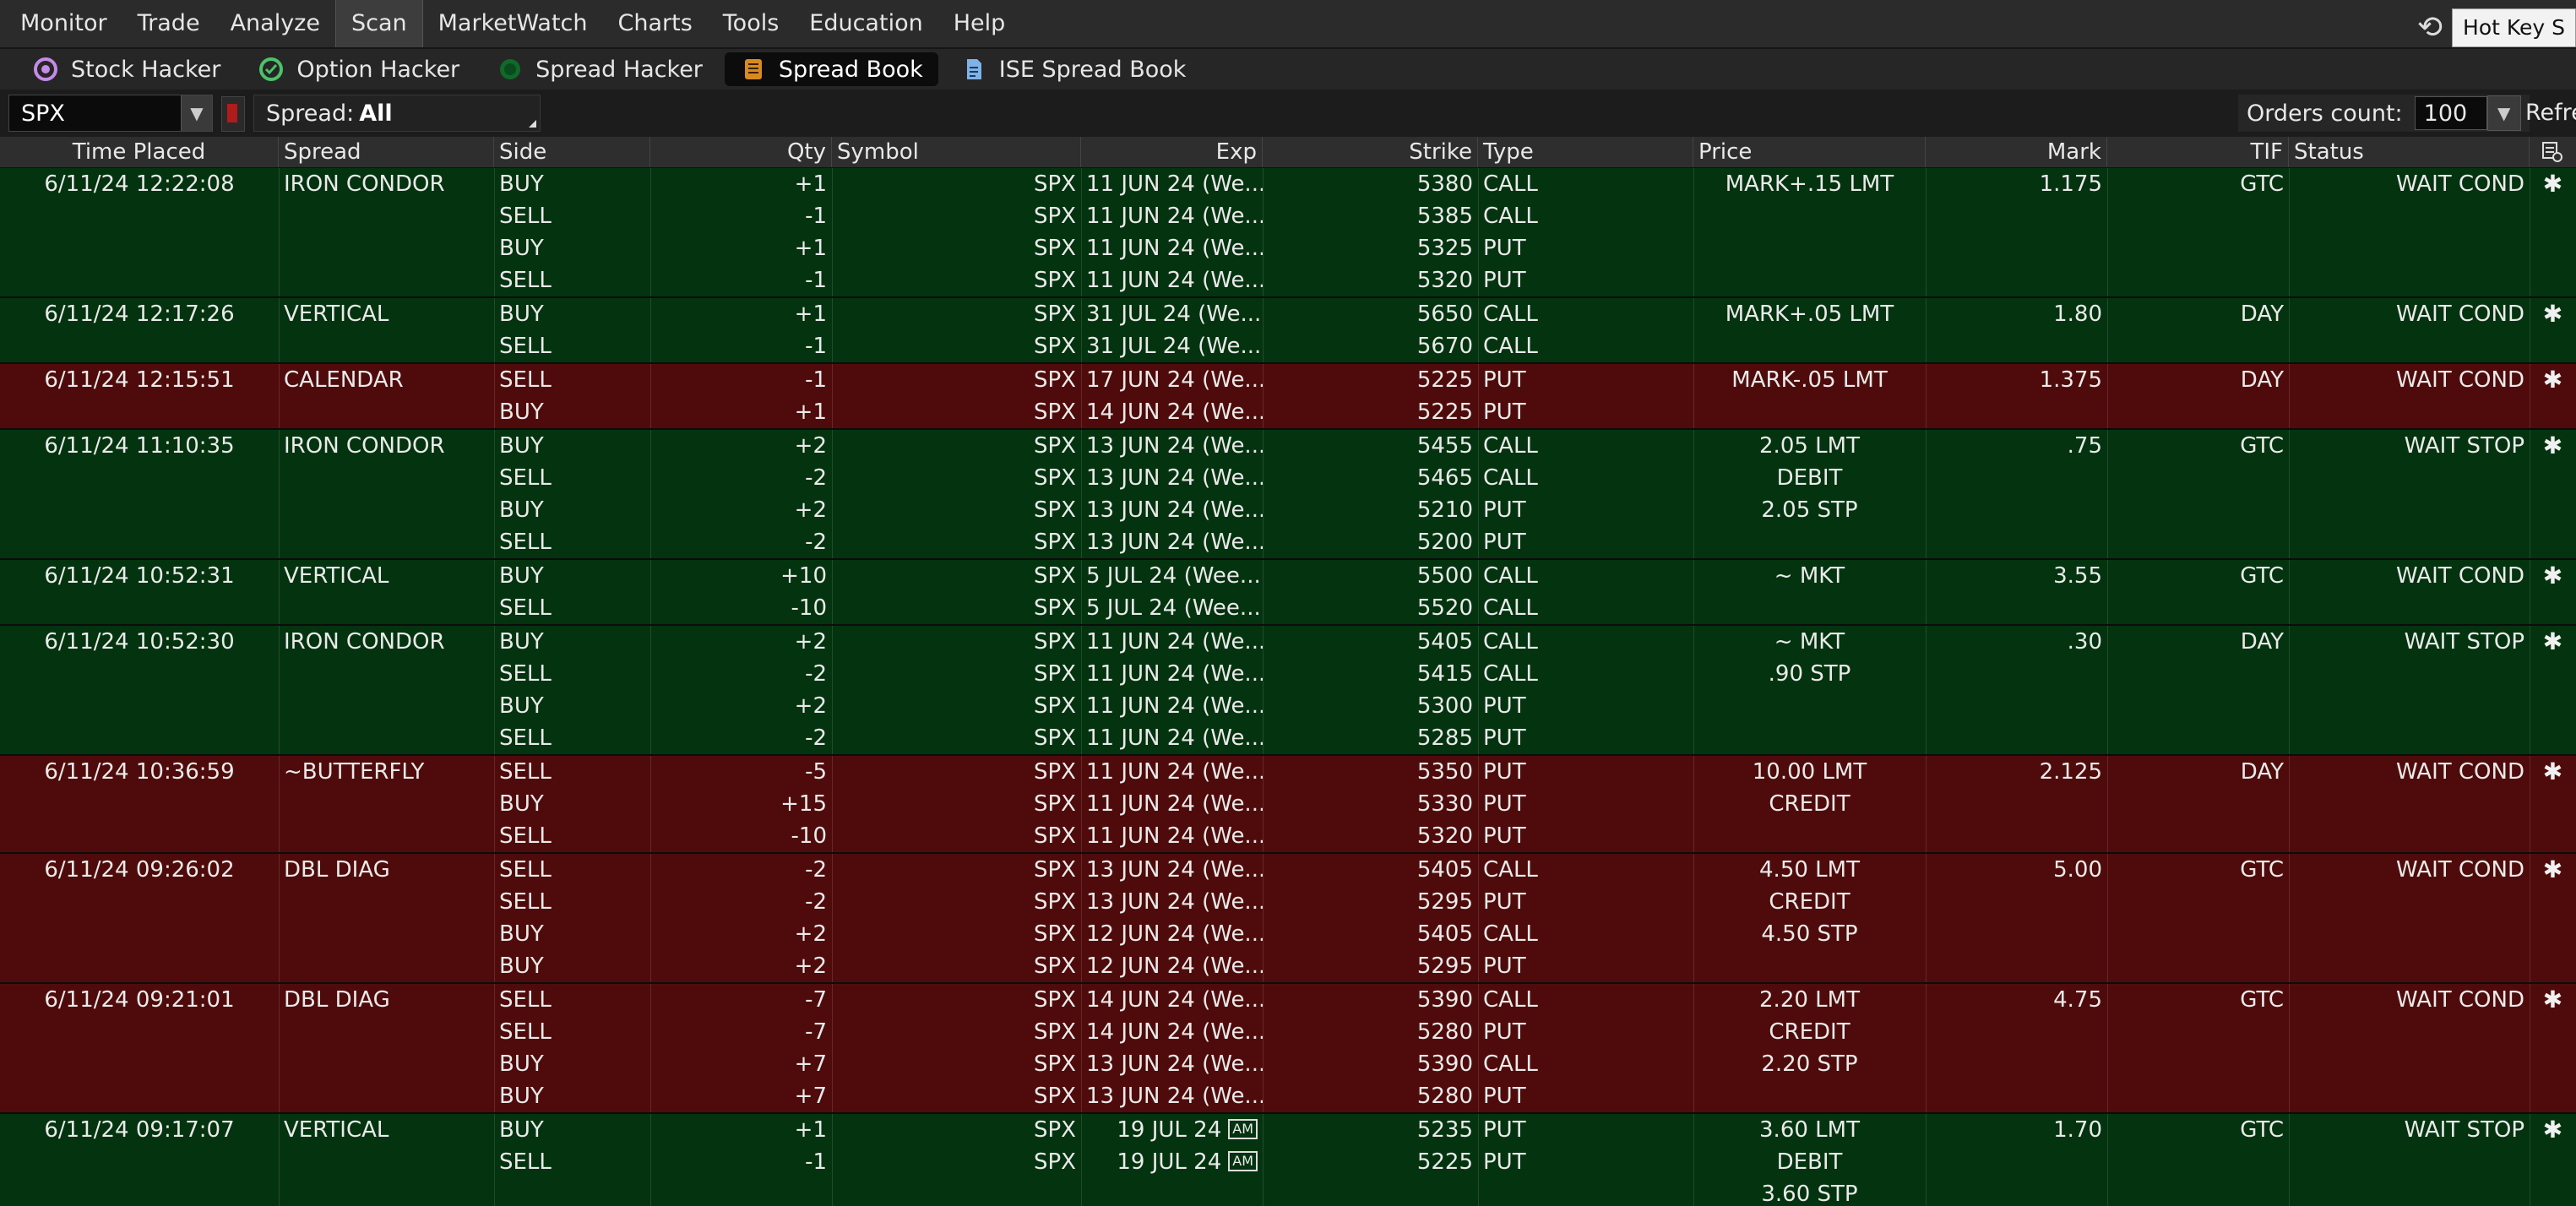  I want to click on cell-spread: IRON CONDOR, so click(364, 642).